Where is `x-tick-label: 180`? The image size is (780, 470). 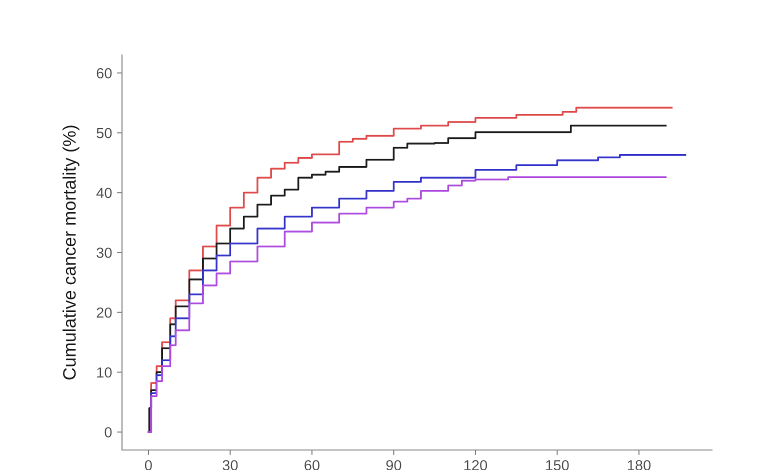 x-tick-label: 180 is located at coordinates (639, 465).